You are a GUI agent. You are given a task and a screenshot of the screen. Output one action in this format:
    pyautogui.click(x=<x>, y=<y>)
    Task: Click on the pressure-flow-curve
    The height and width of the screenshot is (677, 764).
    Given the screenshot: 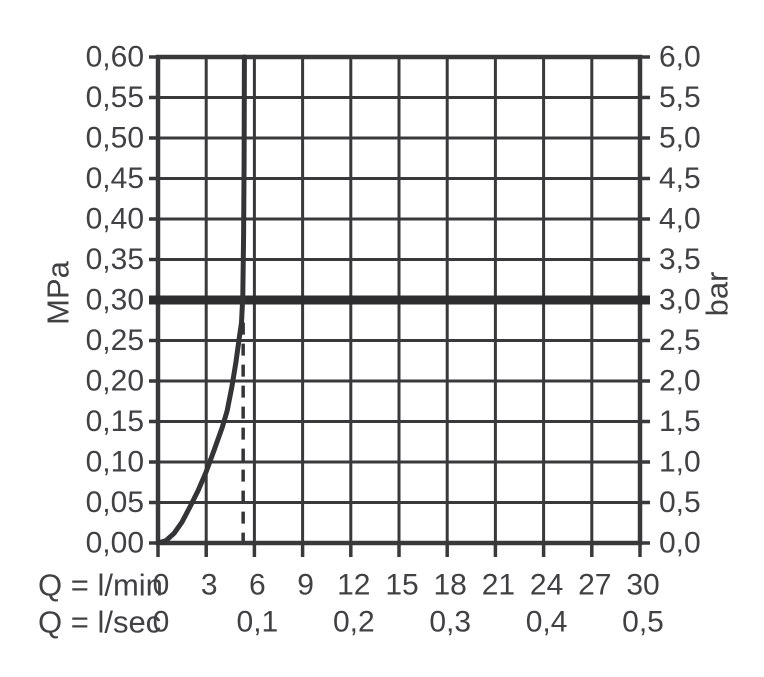 What is the action you would take?
    pyautogui.click(x=201, y=300)
    